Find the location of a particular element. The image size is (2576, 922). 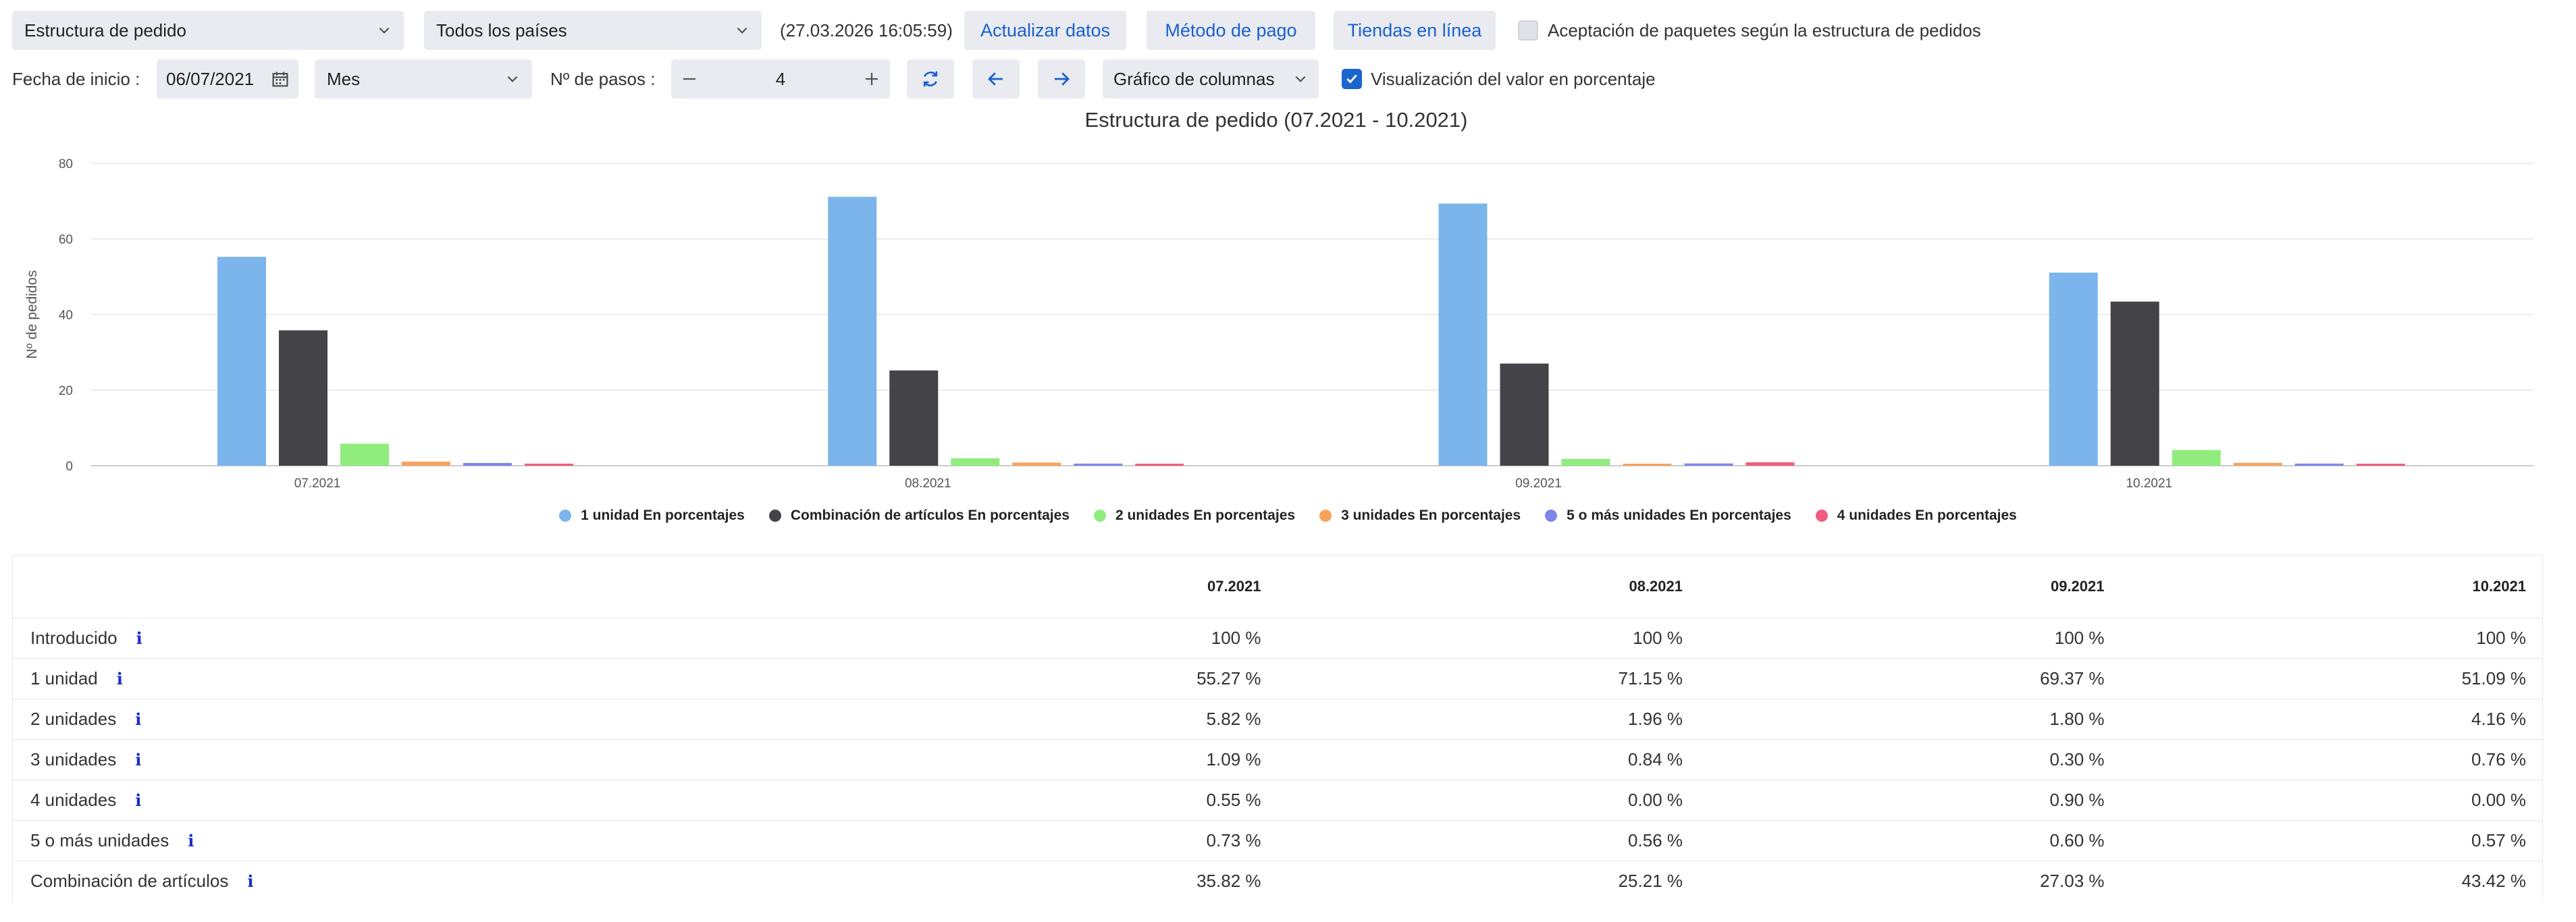

checkbox-unchecked-icon is located at coordinates (1528, 30).